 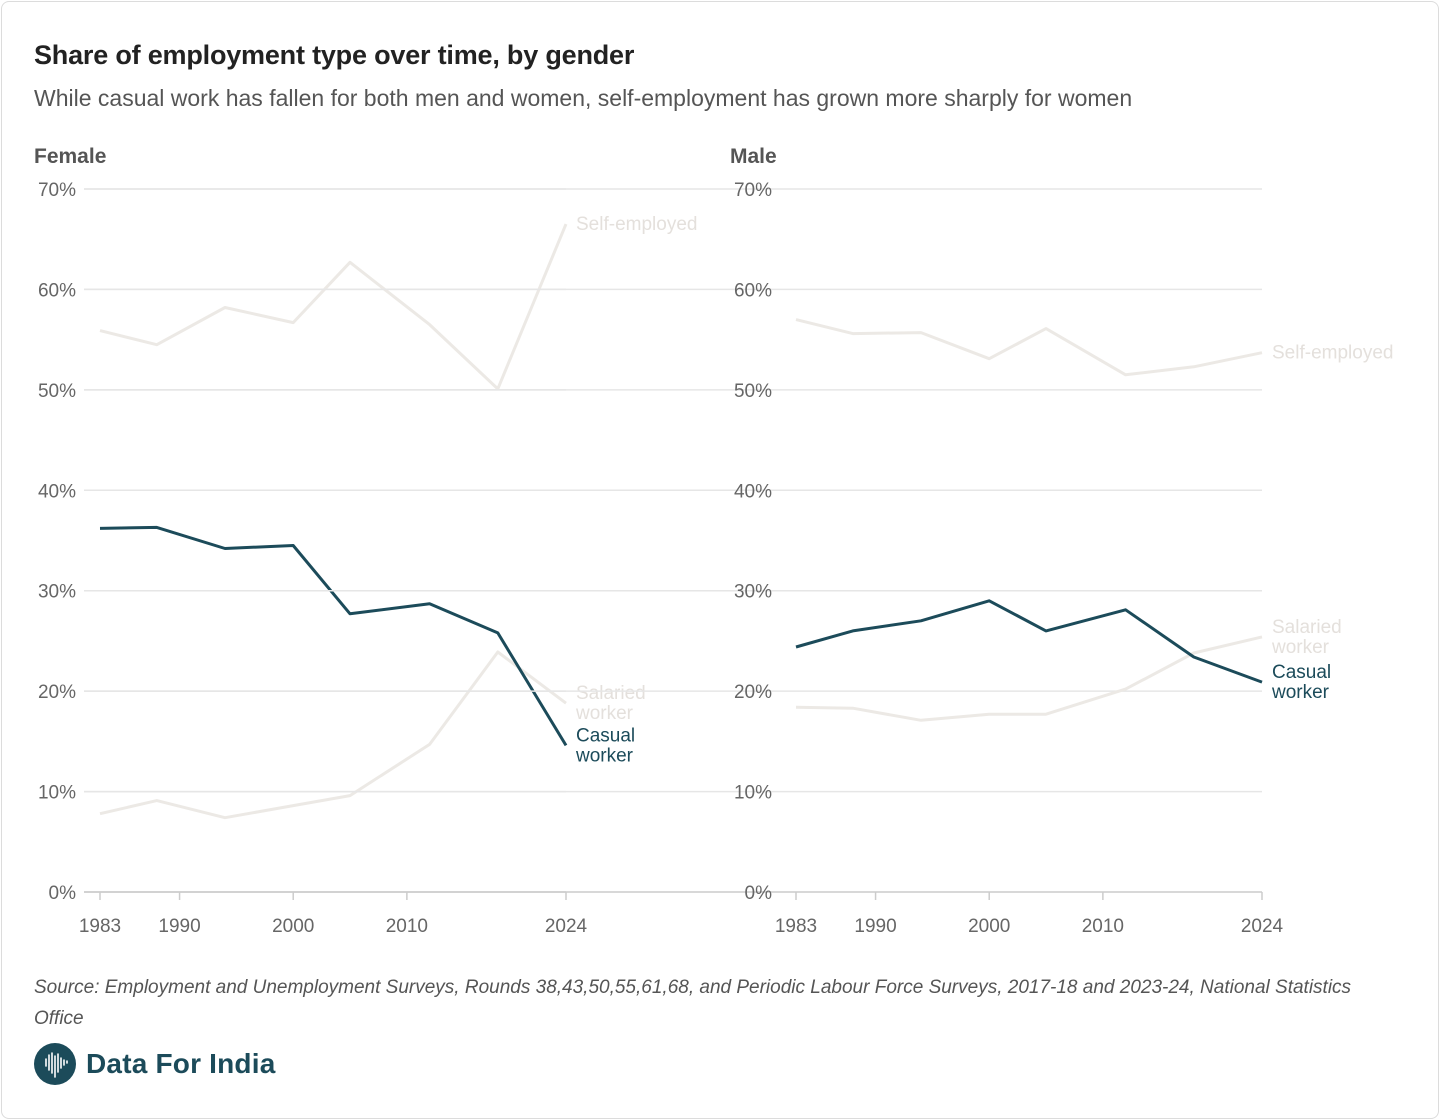 I want to click on female-xtick-label: 1990, so click(x=179, y=926).